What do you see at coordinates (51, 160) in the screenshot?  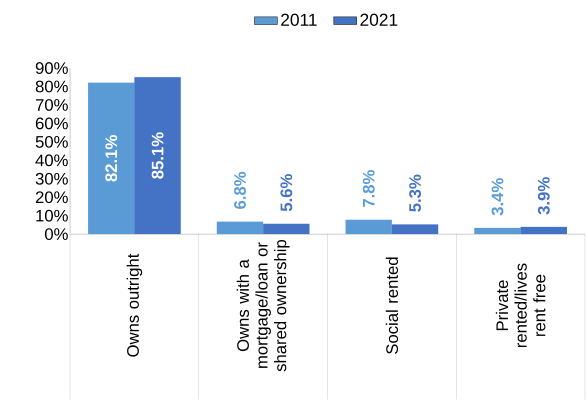 I see `y-tick-label: 40%` at bounding box center [51, 160].